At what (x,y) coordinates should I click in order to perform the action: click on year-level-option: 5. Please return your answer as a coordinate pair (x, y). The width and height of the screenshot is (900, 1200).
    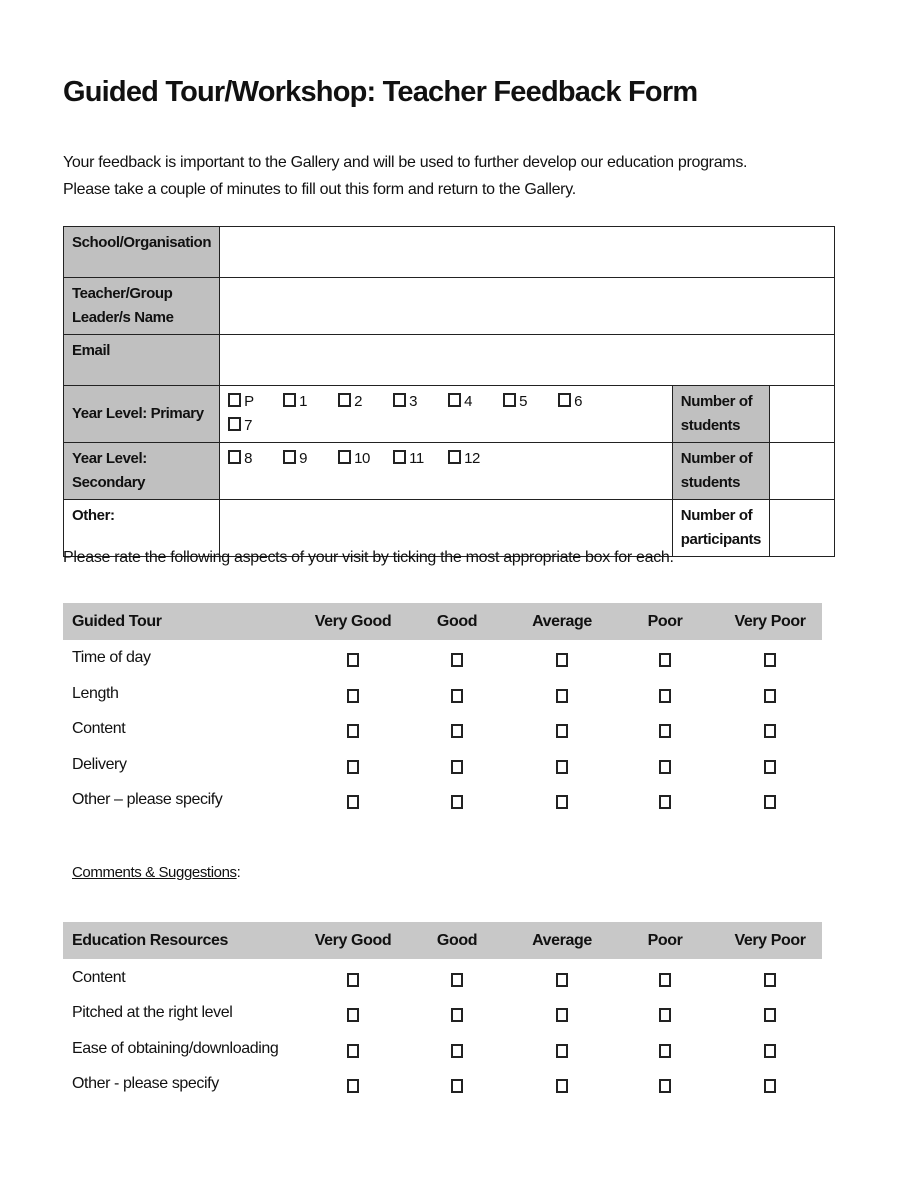
    Looking at the image, I should click on (530, 402).